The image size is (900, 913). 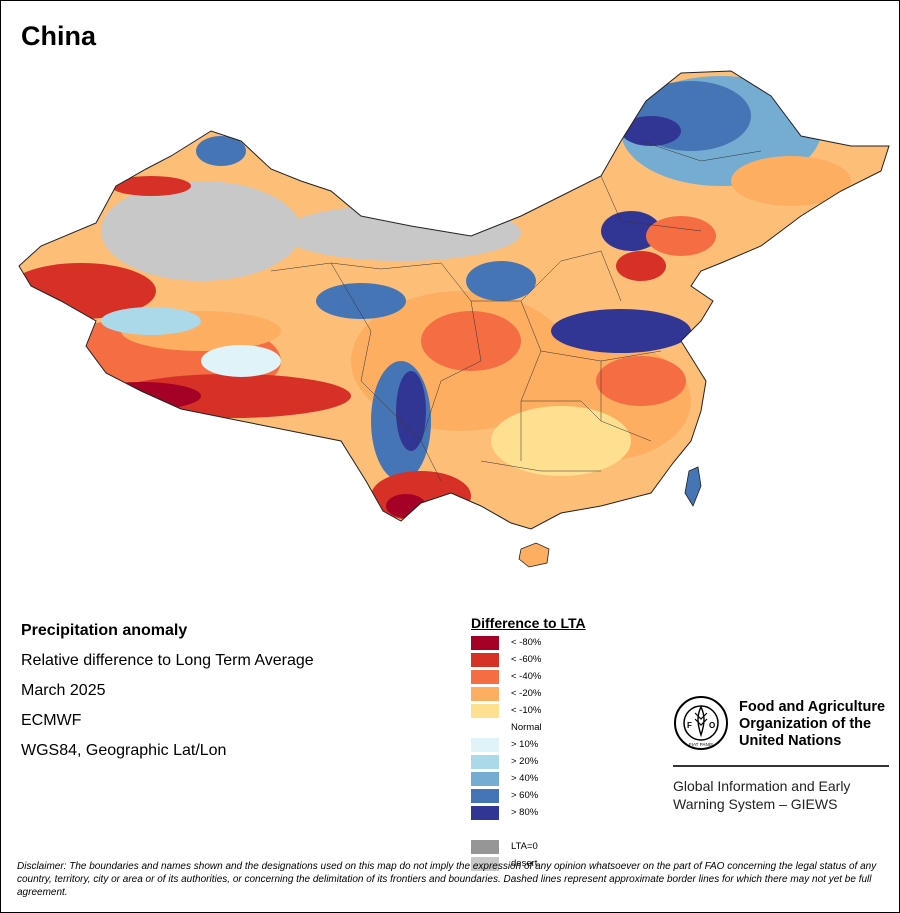 I want to click on legend-label: Normal, so click(x=526, y=727).